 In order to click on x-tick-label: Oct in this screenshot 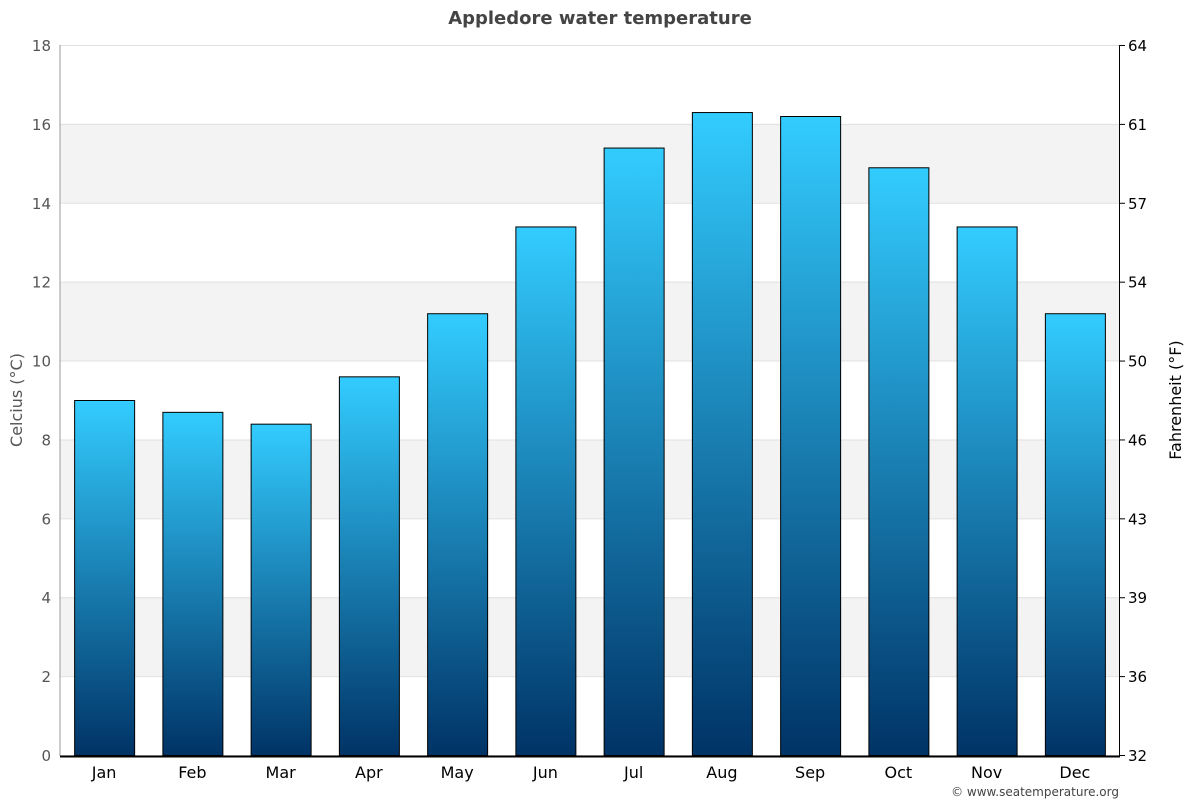, I will do `click(899, 772)`.